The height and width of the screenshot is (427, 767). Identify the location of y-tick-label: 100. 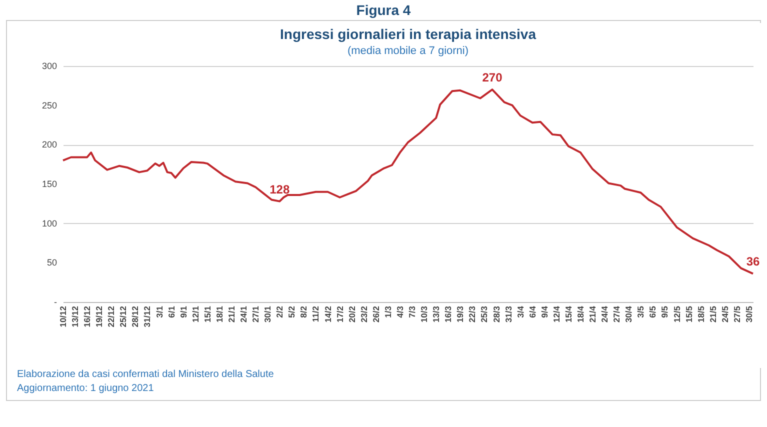
(49, 223).